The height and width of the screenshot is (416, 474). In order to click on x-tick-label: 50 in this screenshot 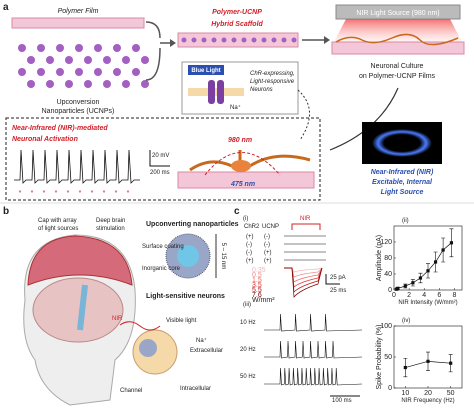, I will do `click(451, 393)`.